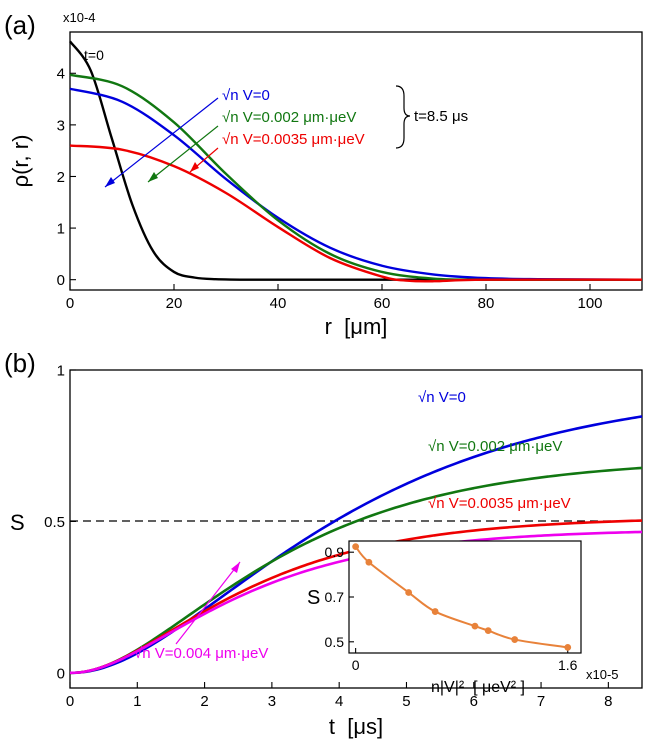 The width and height of the screenshot is (657, 748). I want to click on b-xtick-label: 1, so click(137, 701).